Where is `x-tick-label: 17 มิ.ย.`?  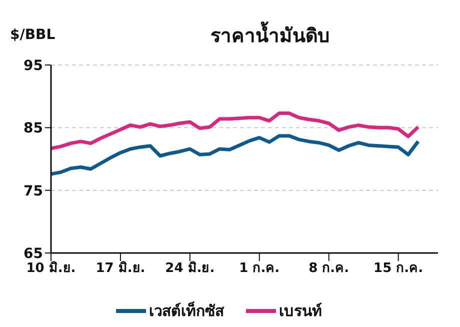 x-tick-label: 17 มิ.ย. is located at coordinates (121, 268).